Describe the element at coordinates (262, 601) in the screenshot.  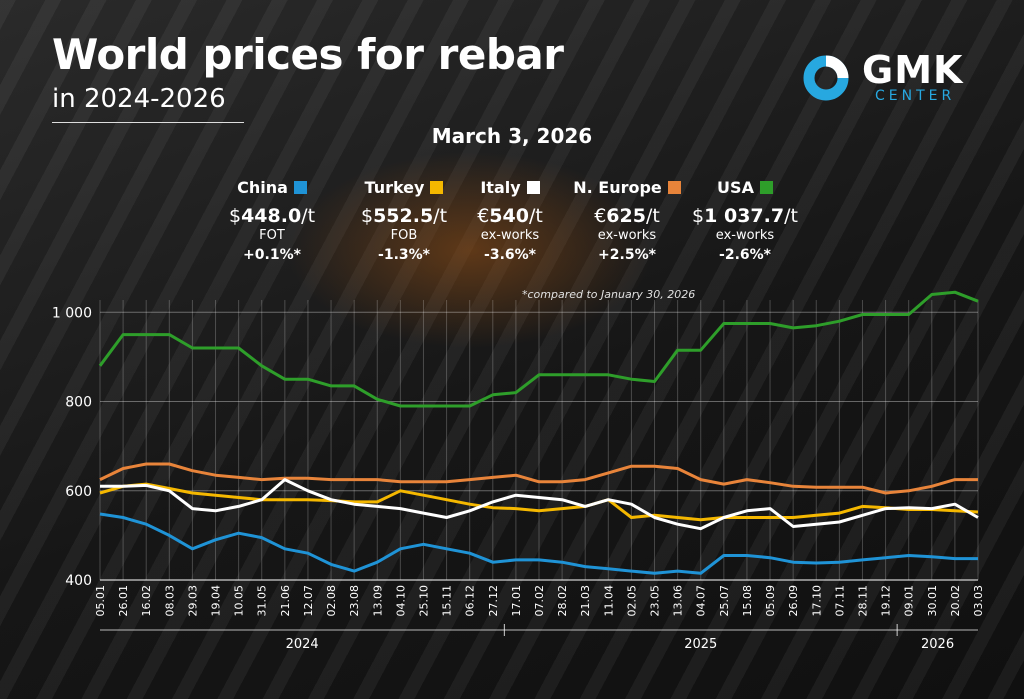
I see `x-tick-label: 31.05` at that location.